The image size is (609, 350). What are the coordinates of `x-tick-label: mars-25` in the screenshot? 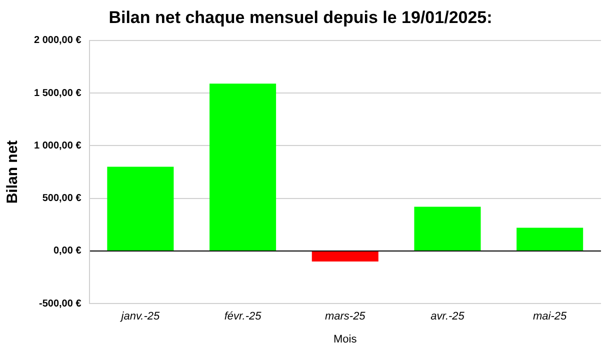 It's located at (345, 316).